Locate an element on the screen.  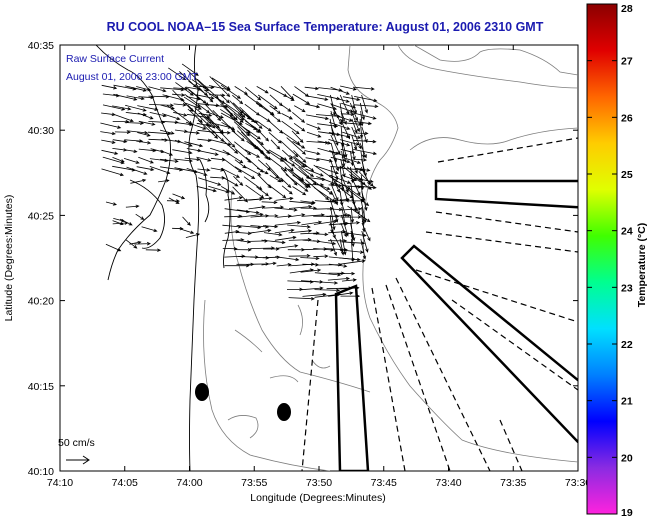
colorbar-tick-label: 24 is located at coordinates (627, 232).